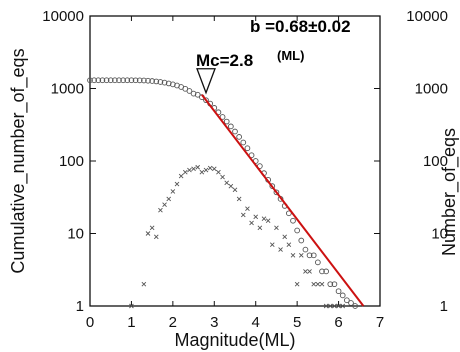 This screenshot has width=460, height=352. What do you see at coordinates (67, 89) in the screenshot?
I see `y-tick-label: 1000` at bounding box center [67, 89].